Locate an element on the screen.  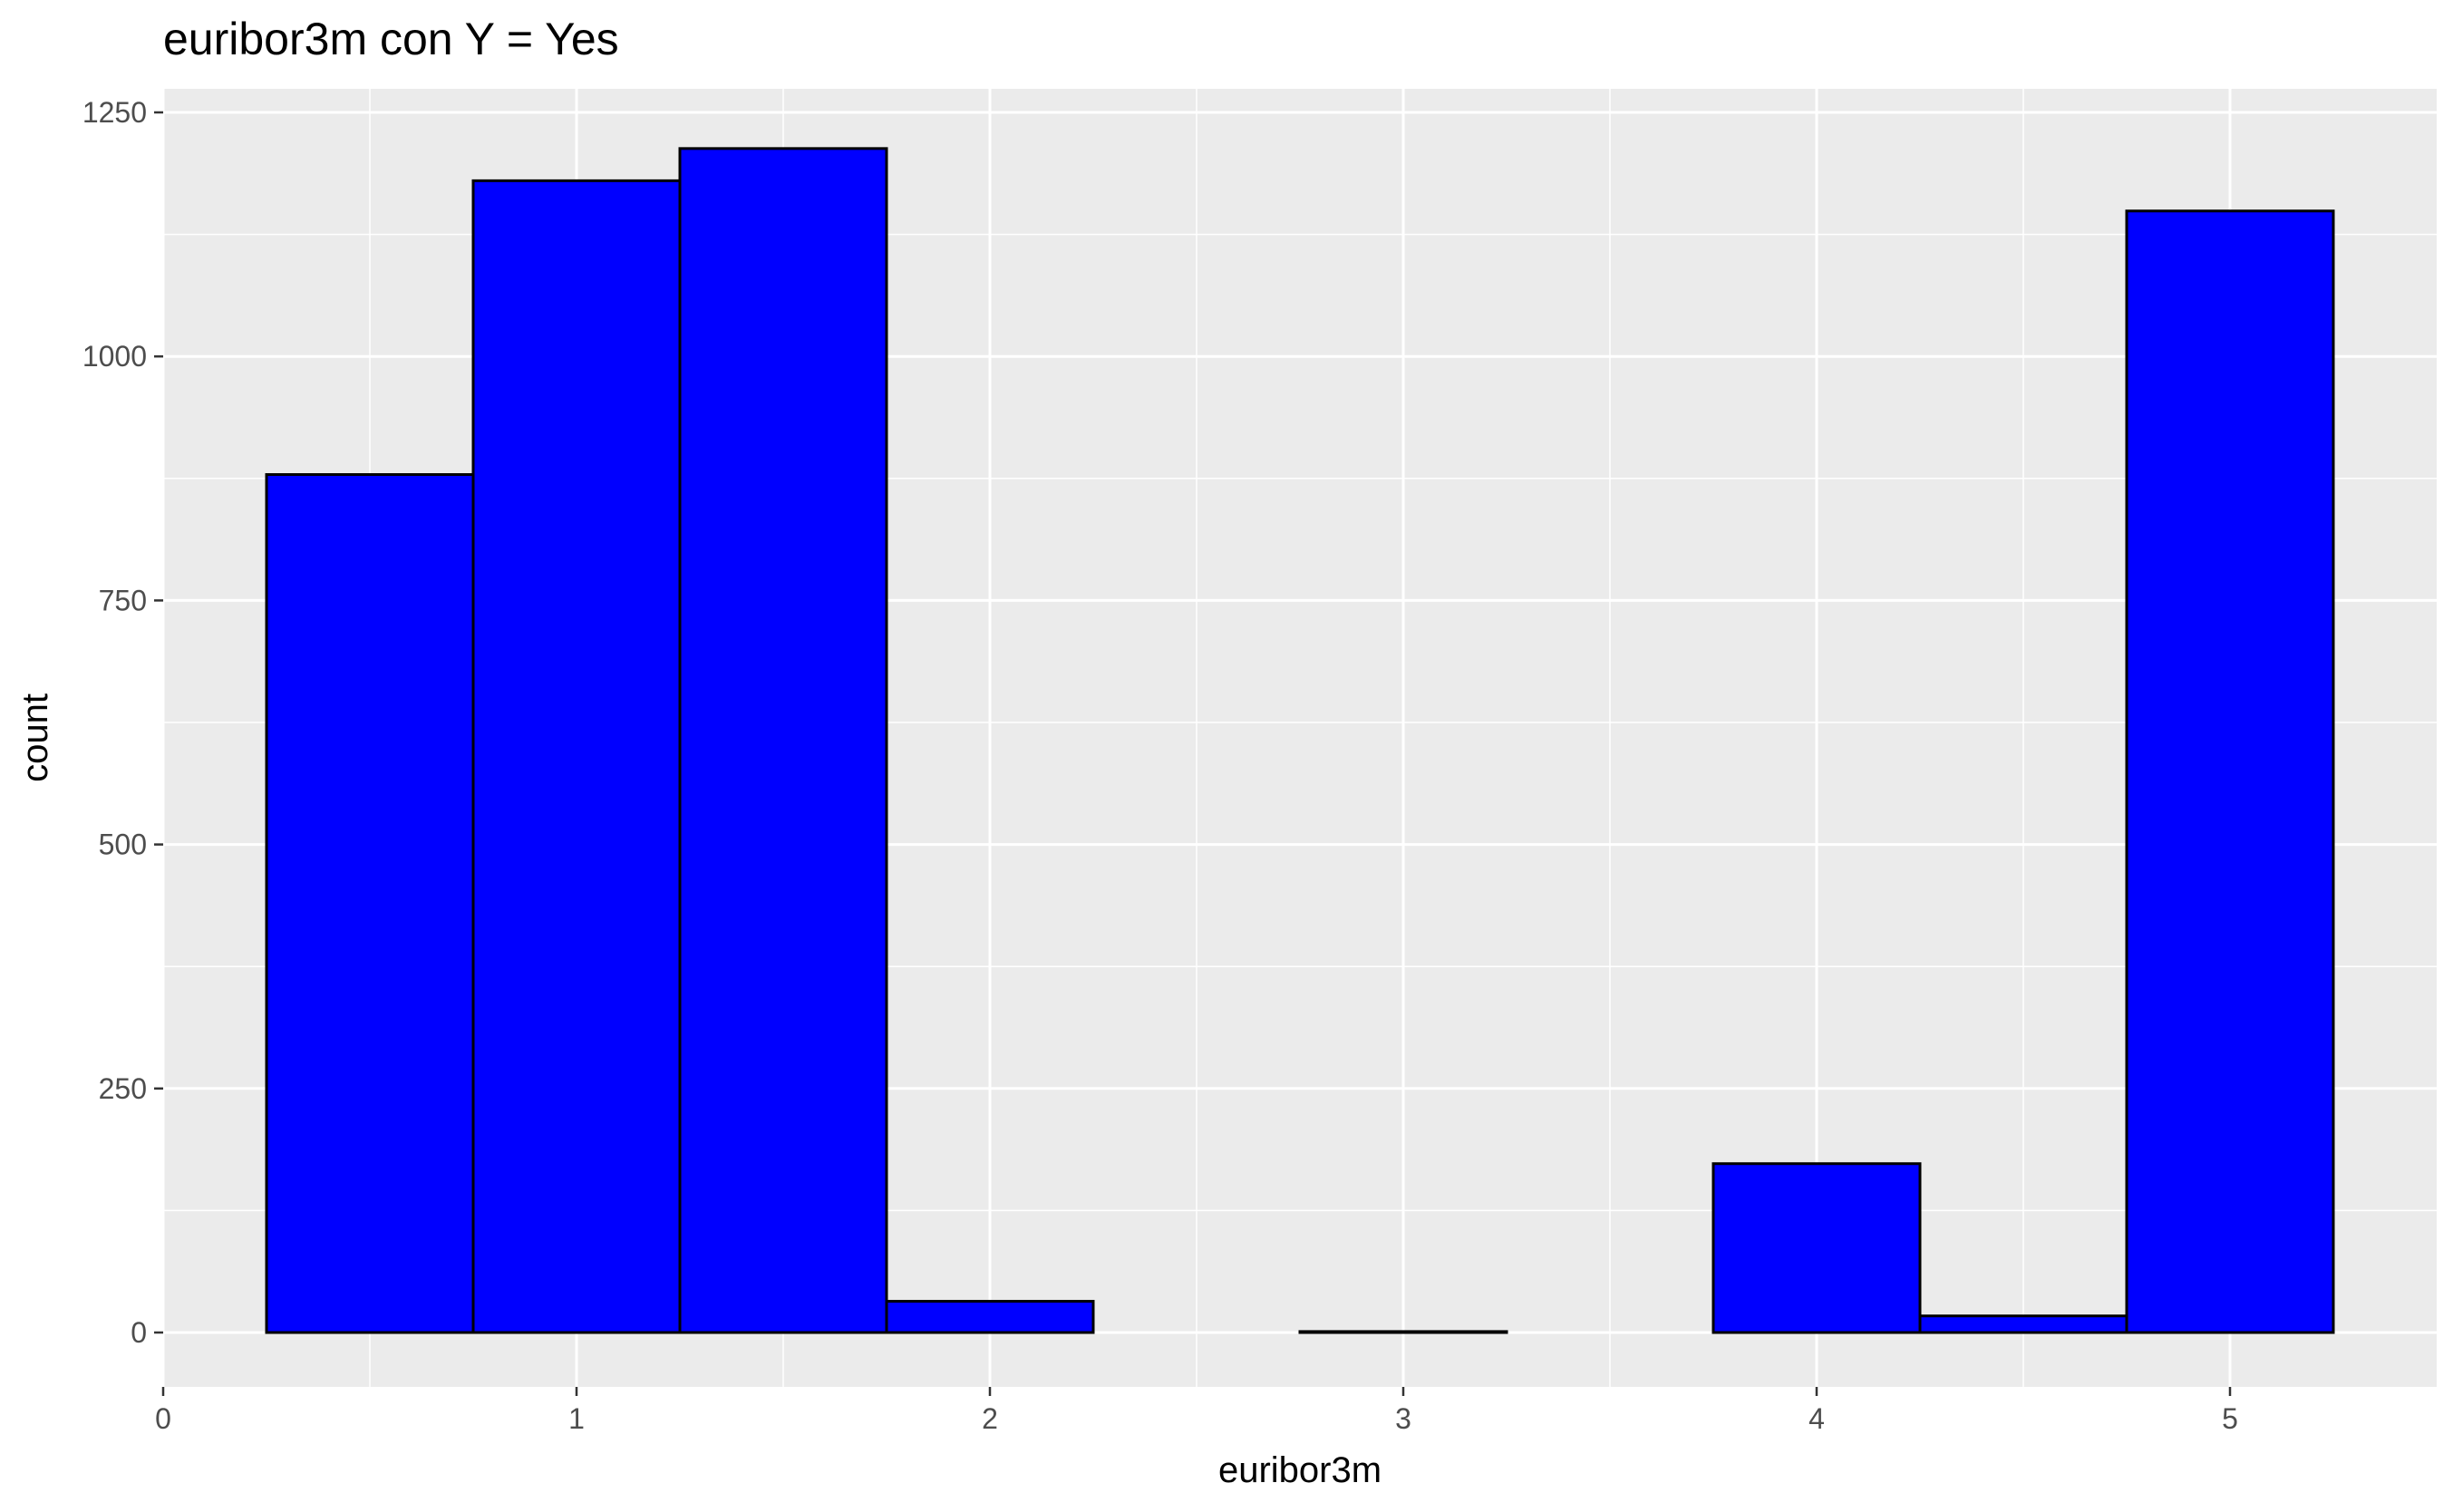
y-tick-label: 750 is located at coordinates (123, 600).